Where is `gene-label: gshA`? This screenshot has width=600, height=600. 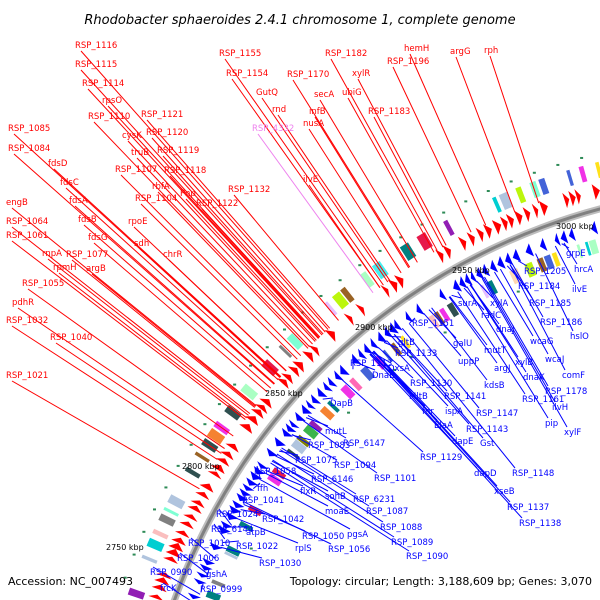
gene-label: gshA is located at coordinates (216, 575).